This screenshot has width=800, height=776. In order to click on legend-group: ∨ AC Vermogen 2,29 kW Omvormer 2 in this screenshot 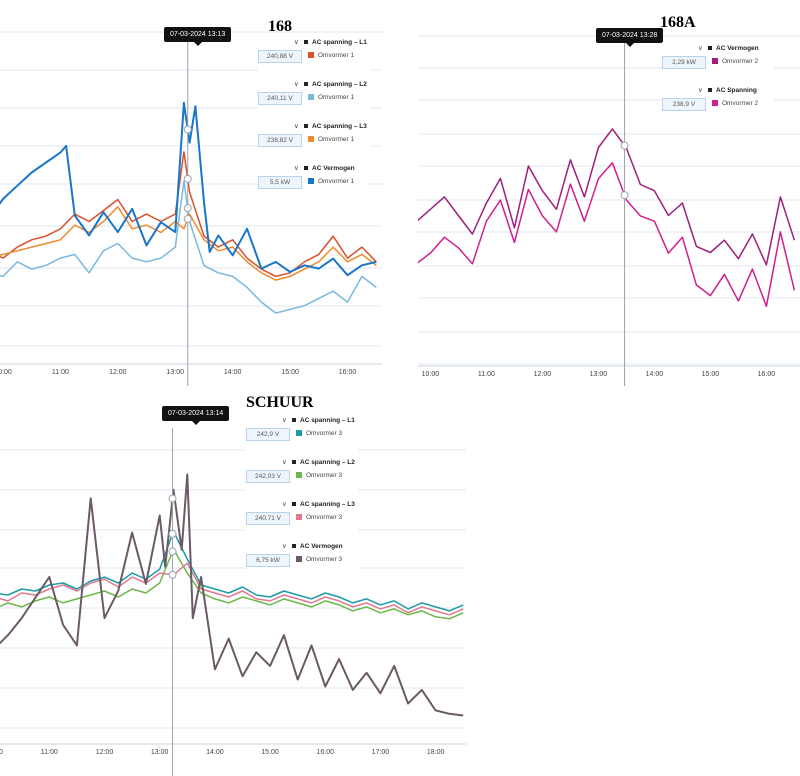, I will do `click(718, 63)`.